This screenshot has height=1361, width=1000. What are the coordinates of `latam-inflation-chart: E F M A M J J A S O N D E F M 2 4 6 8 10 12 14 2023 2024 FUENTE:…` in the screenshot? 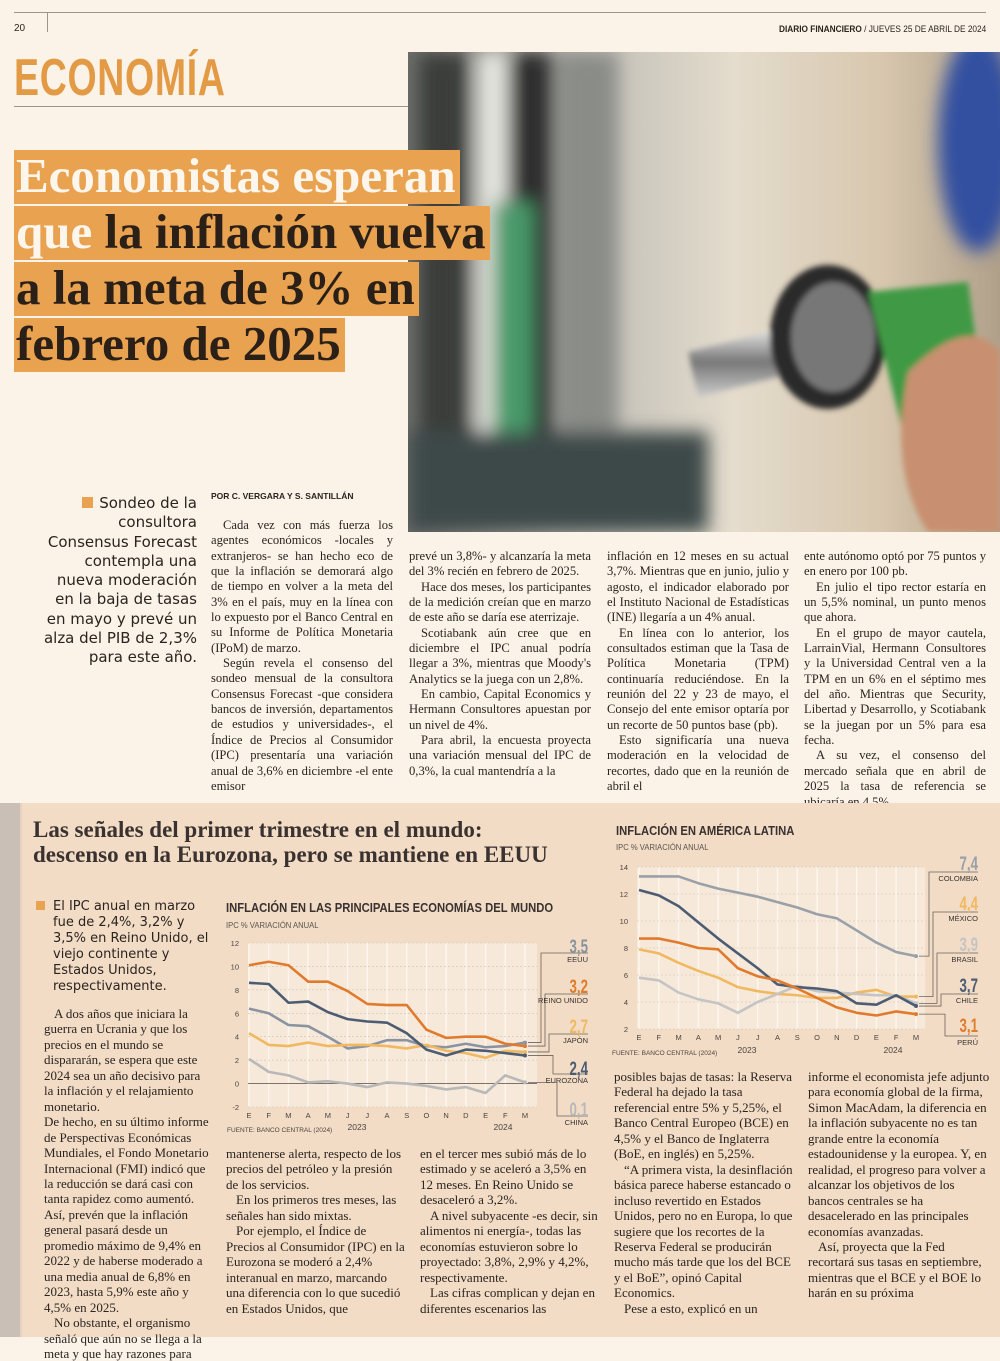 It's located at (795, 955).